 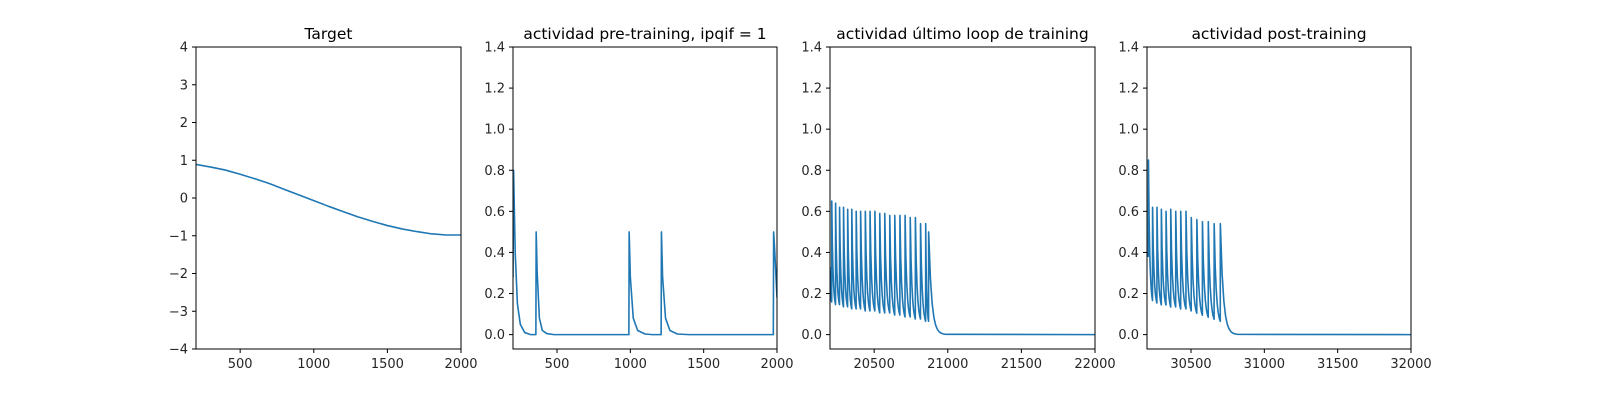 I want to click on chart-title: actividad último loop de training, so click(x=962, y=34).